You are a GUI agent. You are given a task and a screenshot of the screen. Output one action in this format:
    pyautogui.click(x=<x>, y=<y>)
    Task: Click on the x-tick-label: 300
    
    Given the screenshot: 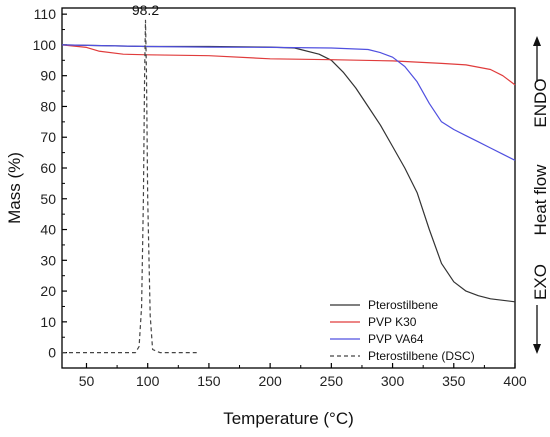 What is the action you would take?
    pyautogui.click(x=393, y=381)
    